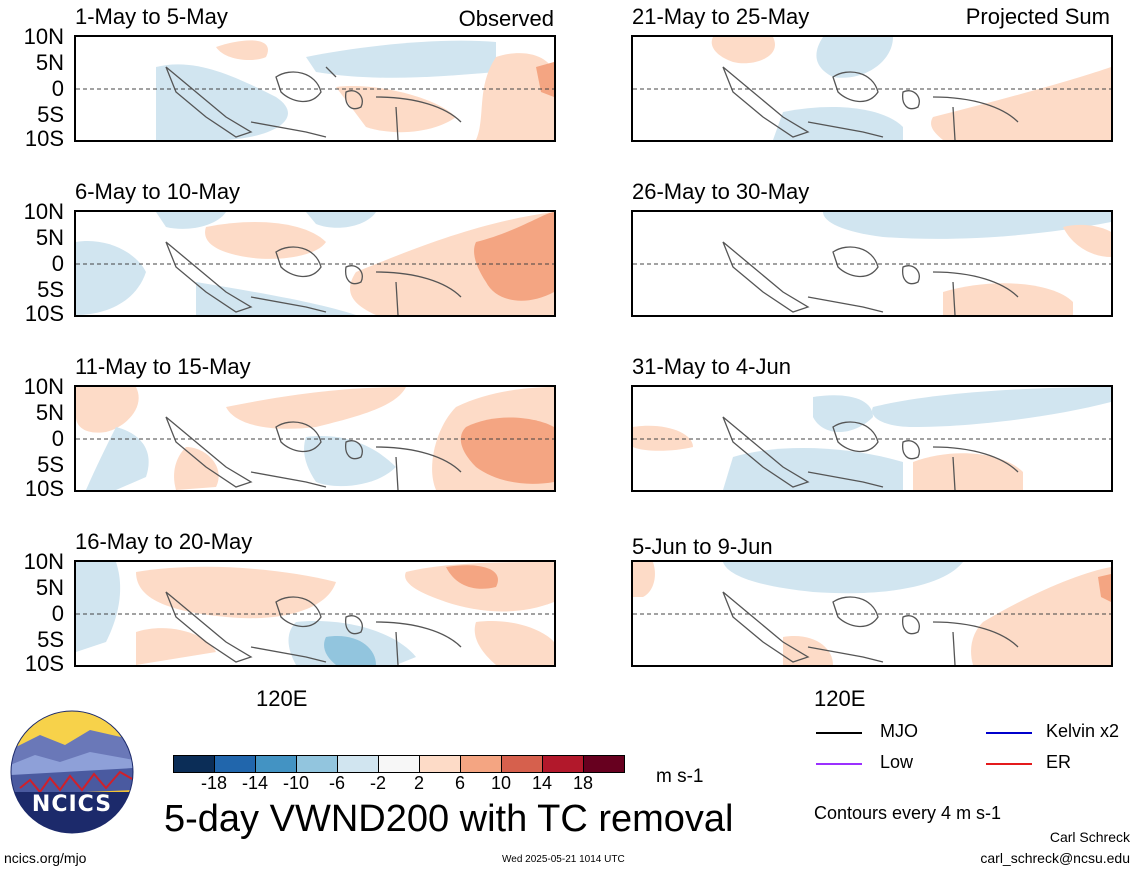  I want to click on observed-label: Observed, so click(506, 18).